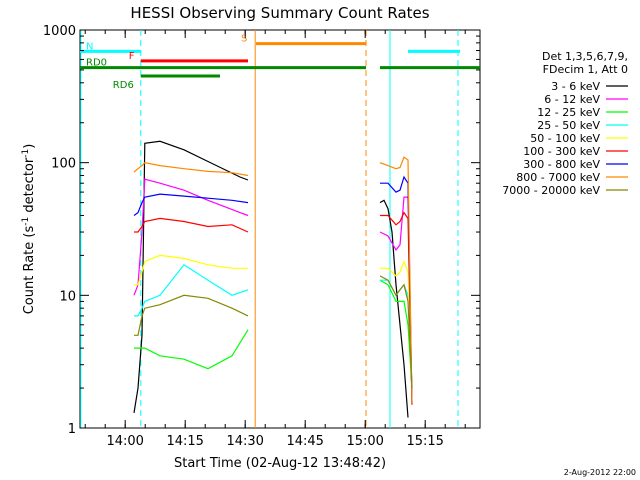 Image resolution: width=640 pixels, height=480 pixels. I want to click on y-tick-label-3: 1000, so click(59, 31).